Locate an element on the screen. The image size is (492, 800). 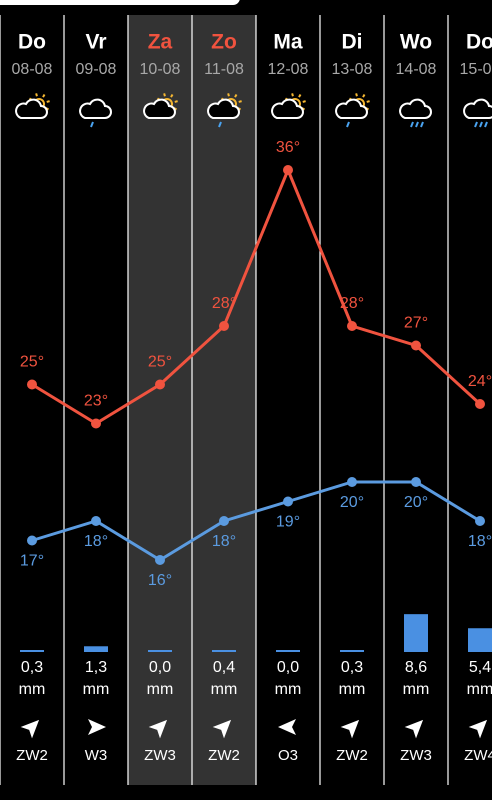
precip-value: 5,4 is located at coordinates (480, 667).